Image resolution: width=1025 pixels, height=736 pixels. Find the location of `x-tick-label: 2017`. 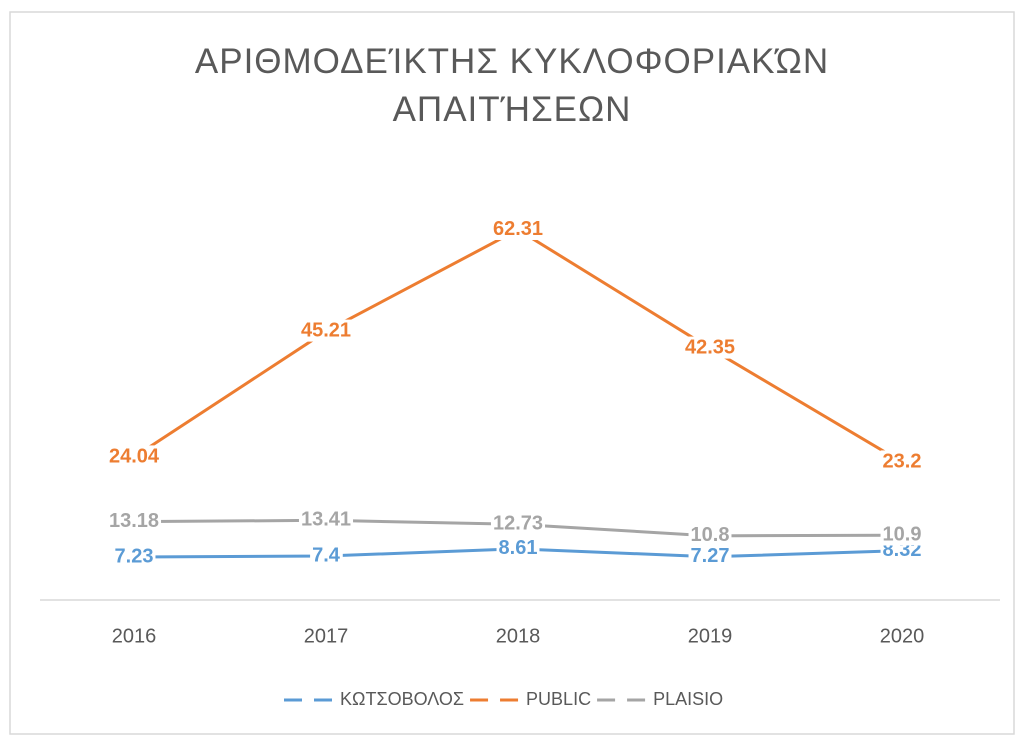

x-tick-label: 2017 is located at coordinates (326, 636).